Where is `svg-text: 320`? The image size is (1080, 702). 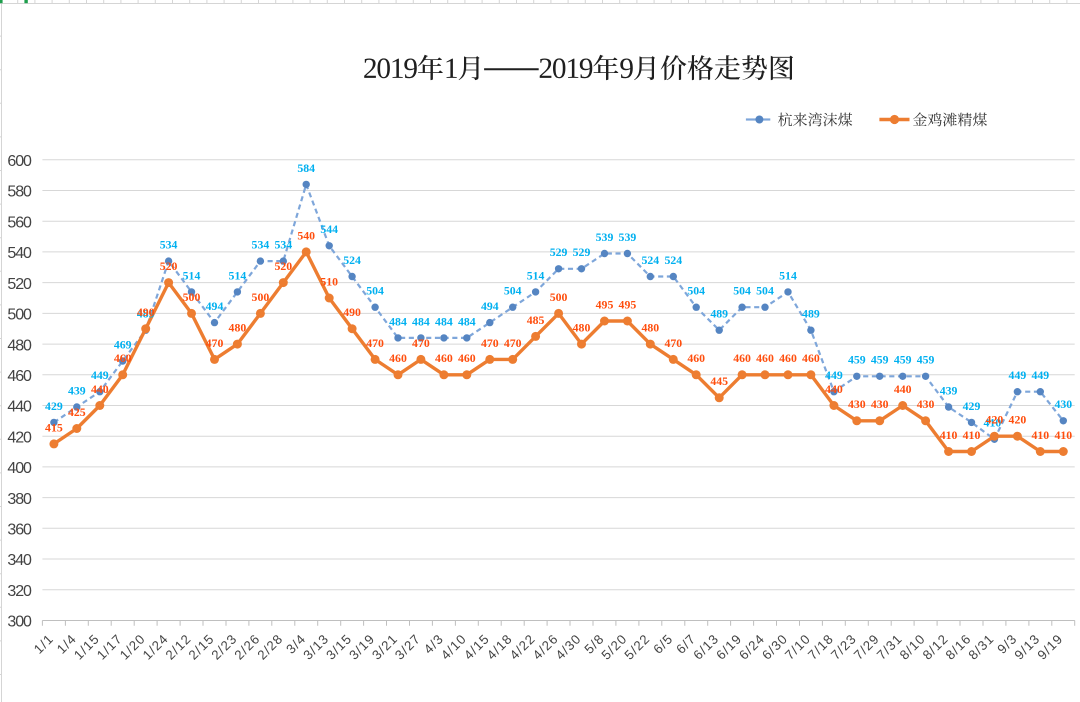 svg-text: 320 is located at coordinates (19, 591).